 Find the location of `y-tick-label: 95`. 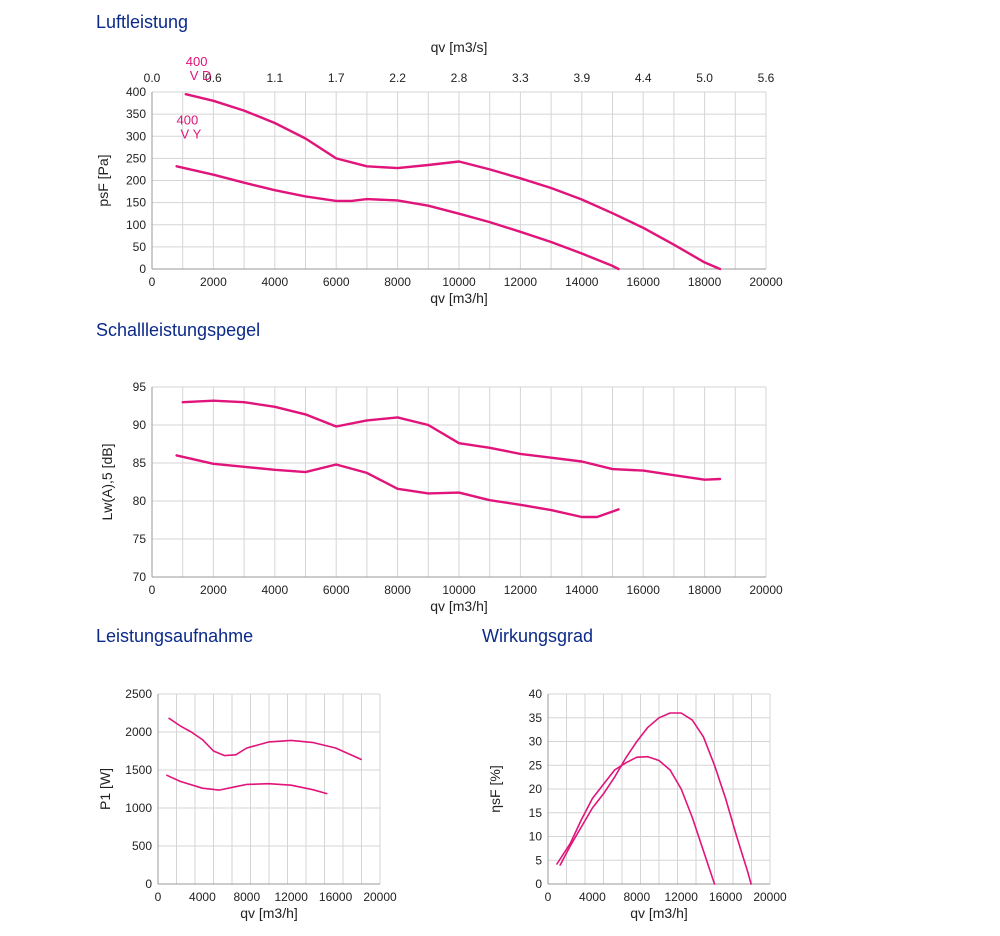

y-tick-label: 95 is located at coordinates (140, 387).